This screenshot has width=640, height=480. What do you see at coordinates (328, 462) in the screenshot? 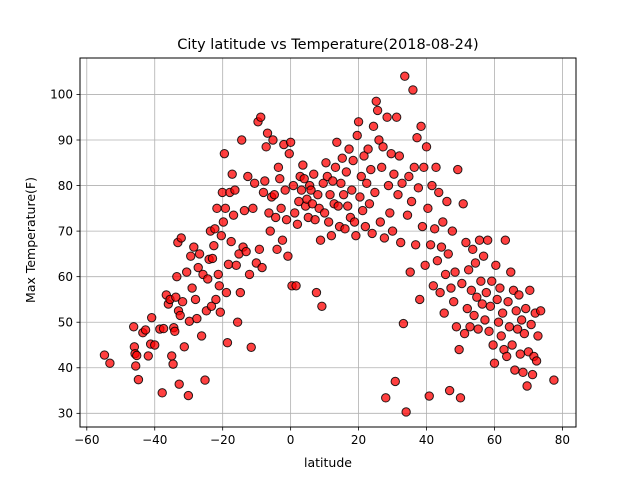
I see `x-axis-label: latitude` at bounding box center [328, 462].